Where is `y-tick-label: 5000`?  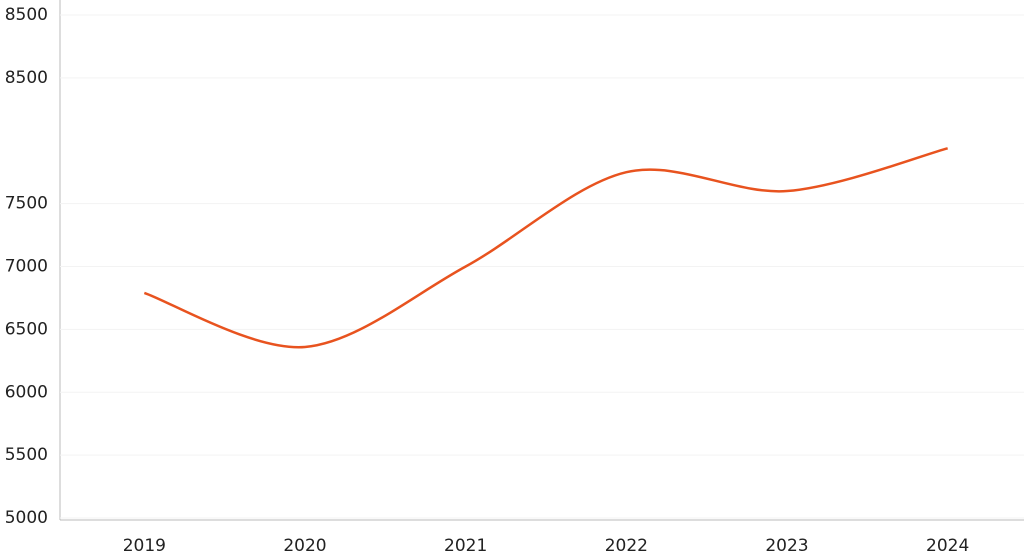
y-tick-label: 5000 is located at coordinates (26, 518).